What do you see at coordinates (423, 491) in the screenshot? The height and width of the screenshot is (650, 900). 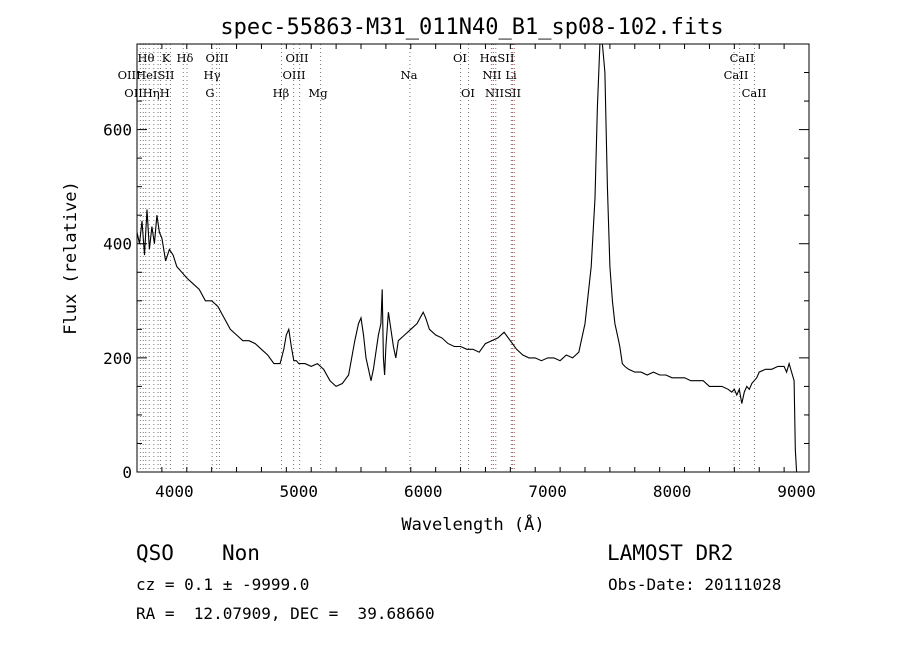 I see `x-tick-label: 6000` at bounding box center [423, 491].